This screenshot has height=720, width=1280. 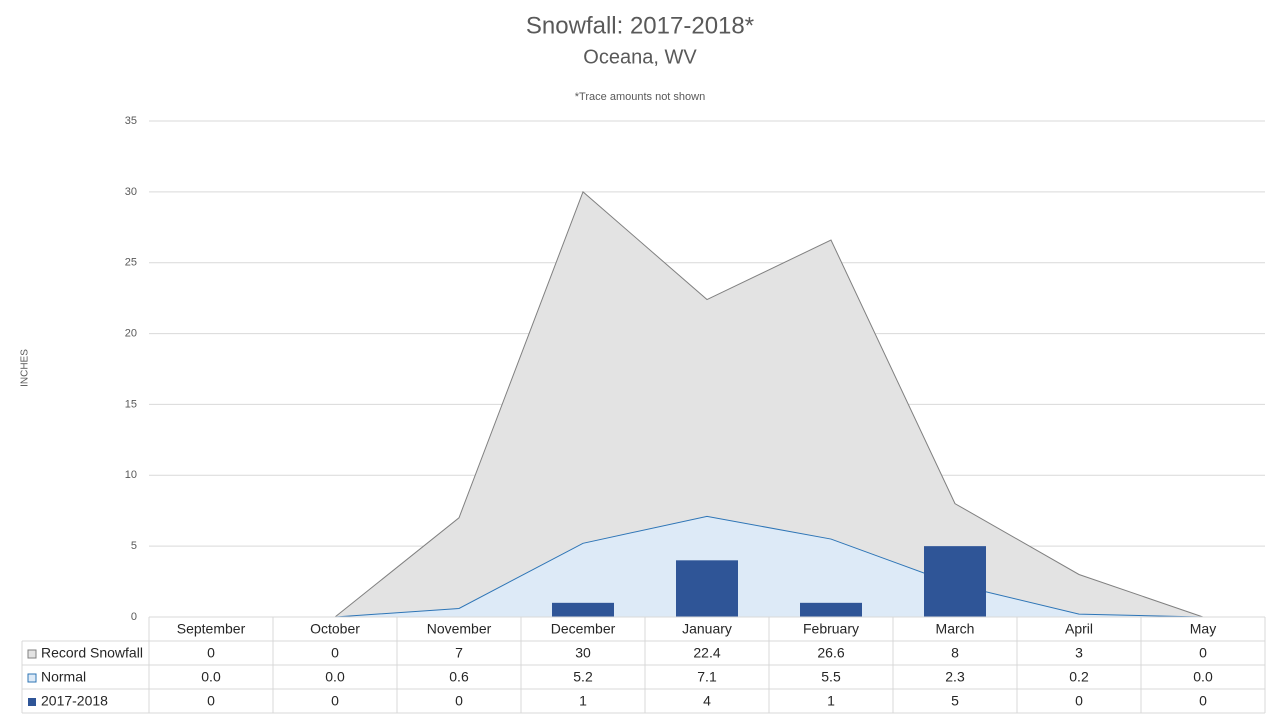 What do you see at coordinates (955, 629) in the screenshot?
I see `x-tick-label: March` at bounding box center [955, 629].